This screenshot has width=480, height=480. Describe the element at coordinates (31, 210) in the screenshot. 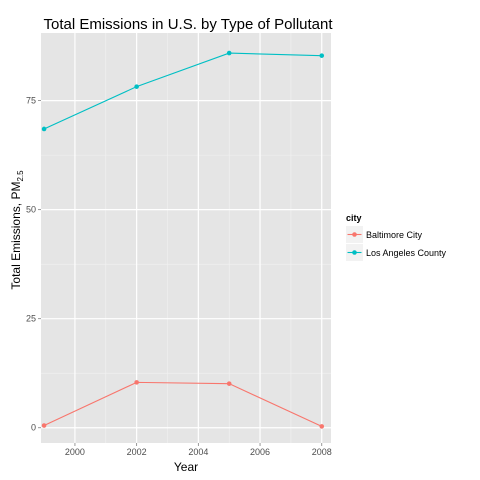

I see `y-tick-label: 50` at that location.